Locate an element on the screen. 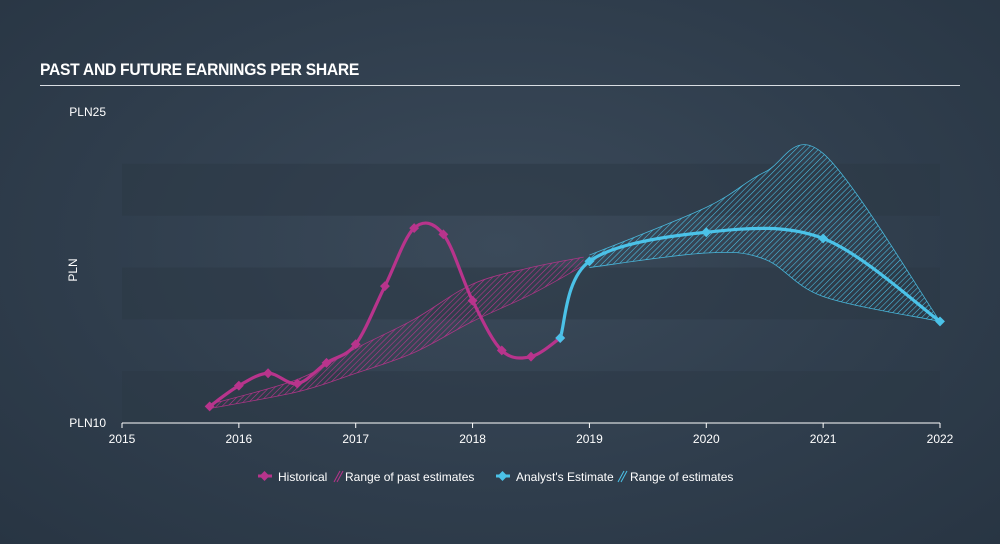 This screenshot has width=1000, height=544. past-range-upper is located at coordinates (396, 330).